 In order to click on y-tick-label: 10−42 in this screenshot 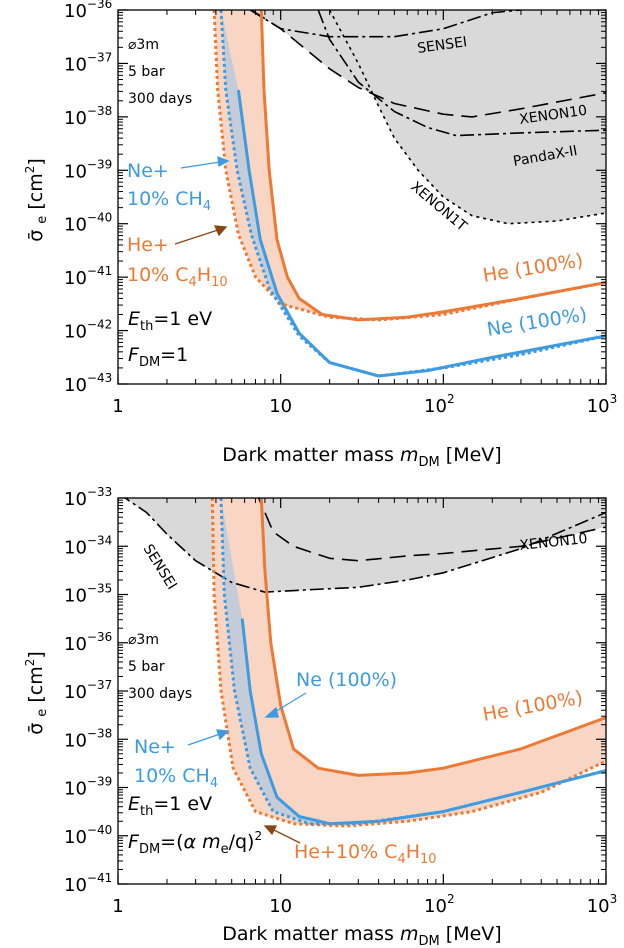, I will do `click(88, 330)`.